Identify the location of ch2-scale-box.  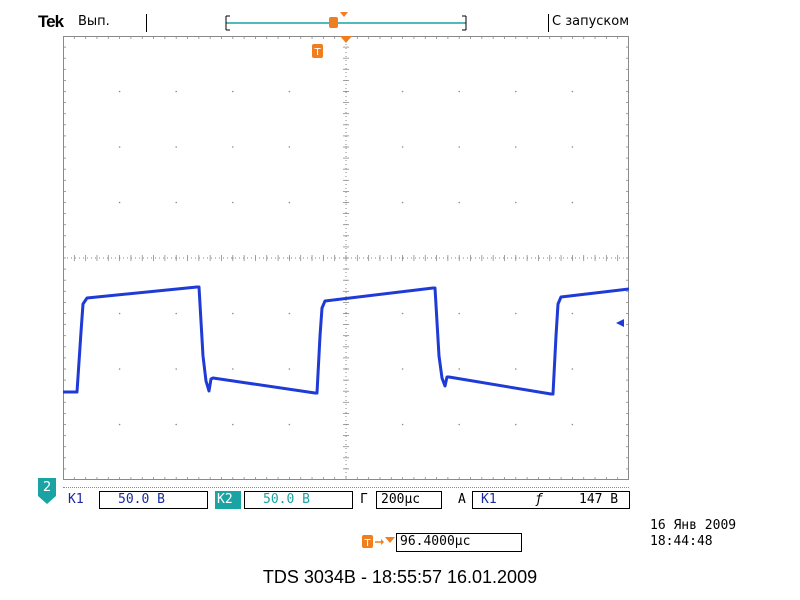
(298, 500).